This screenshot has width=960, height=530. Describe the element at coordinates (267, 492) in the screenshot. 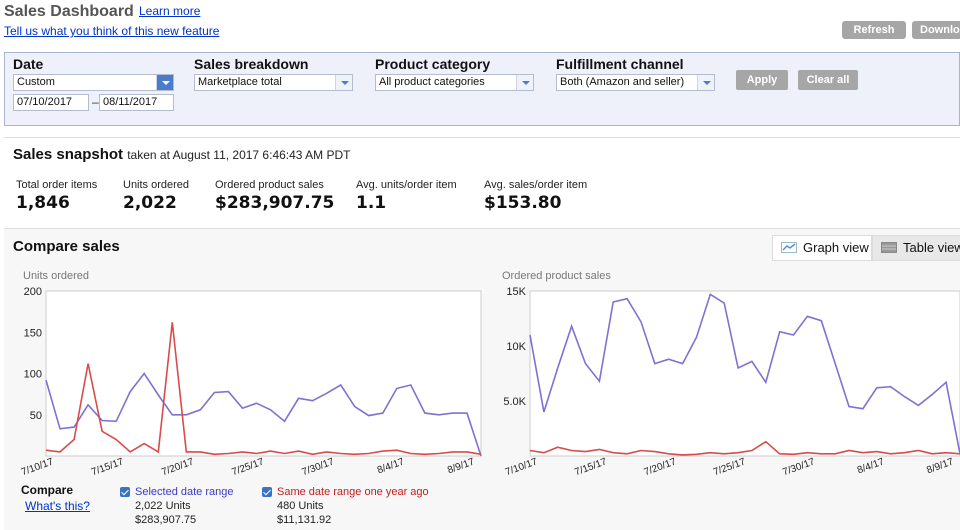

I see `previous-range-checkbox` at that location.